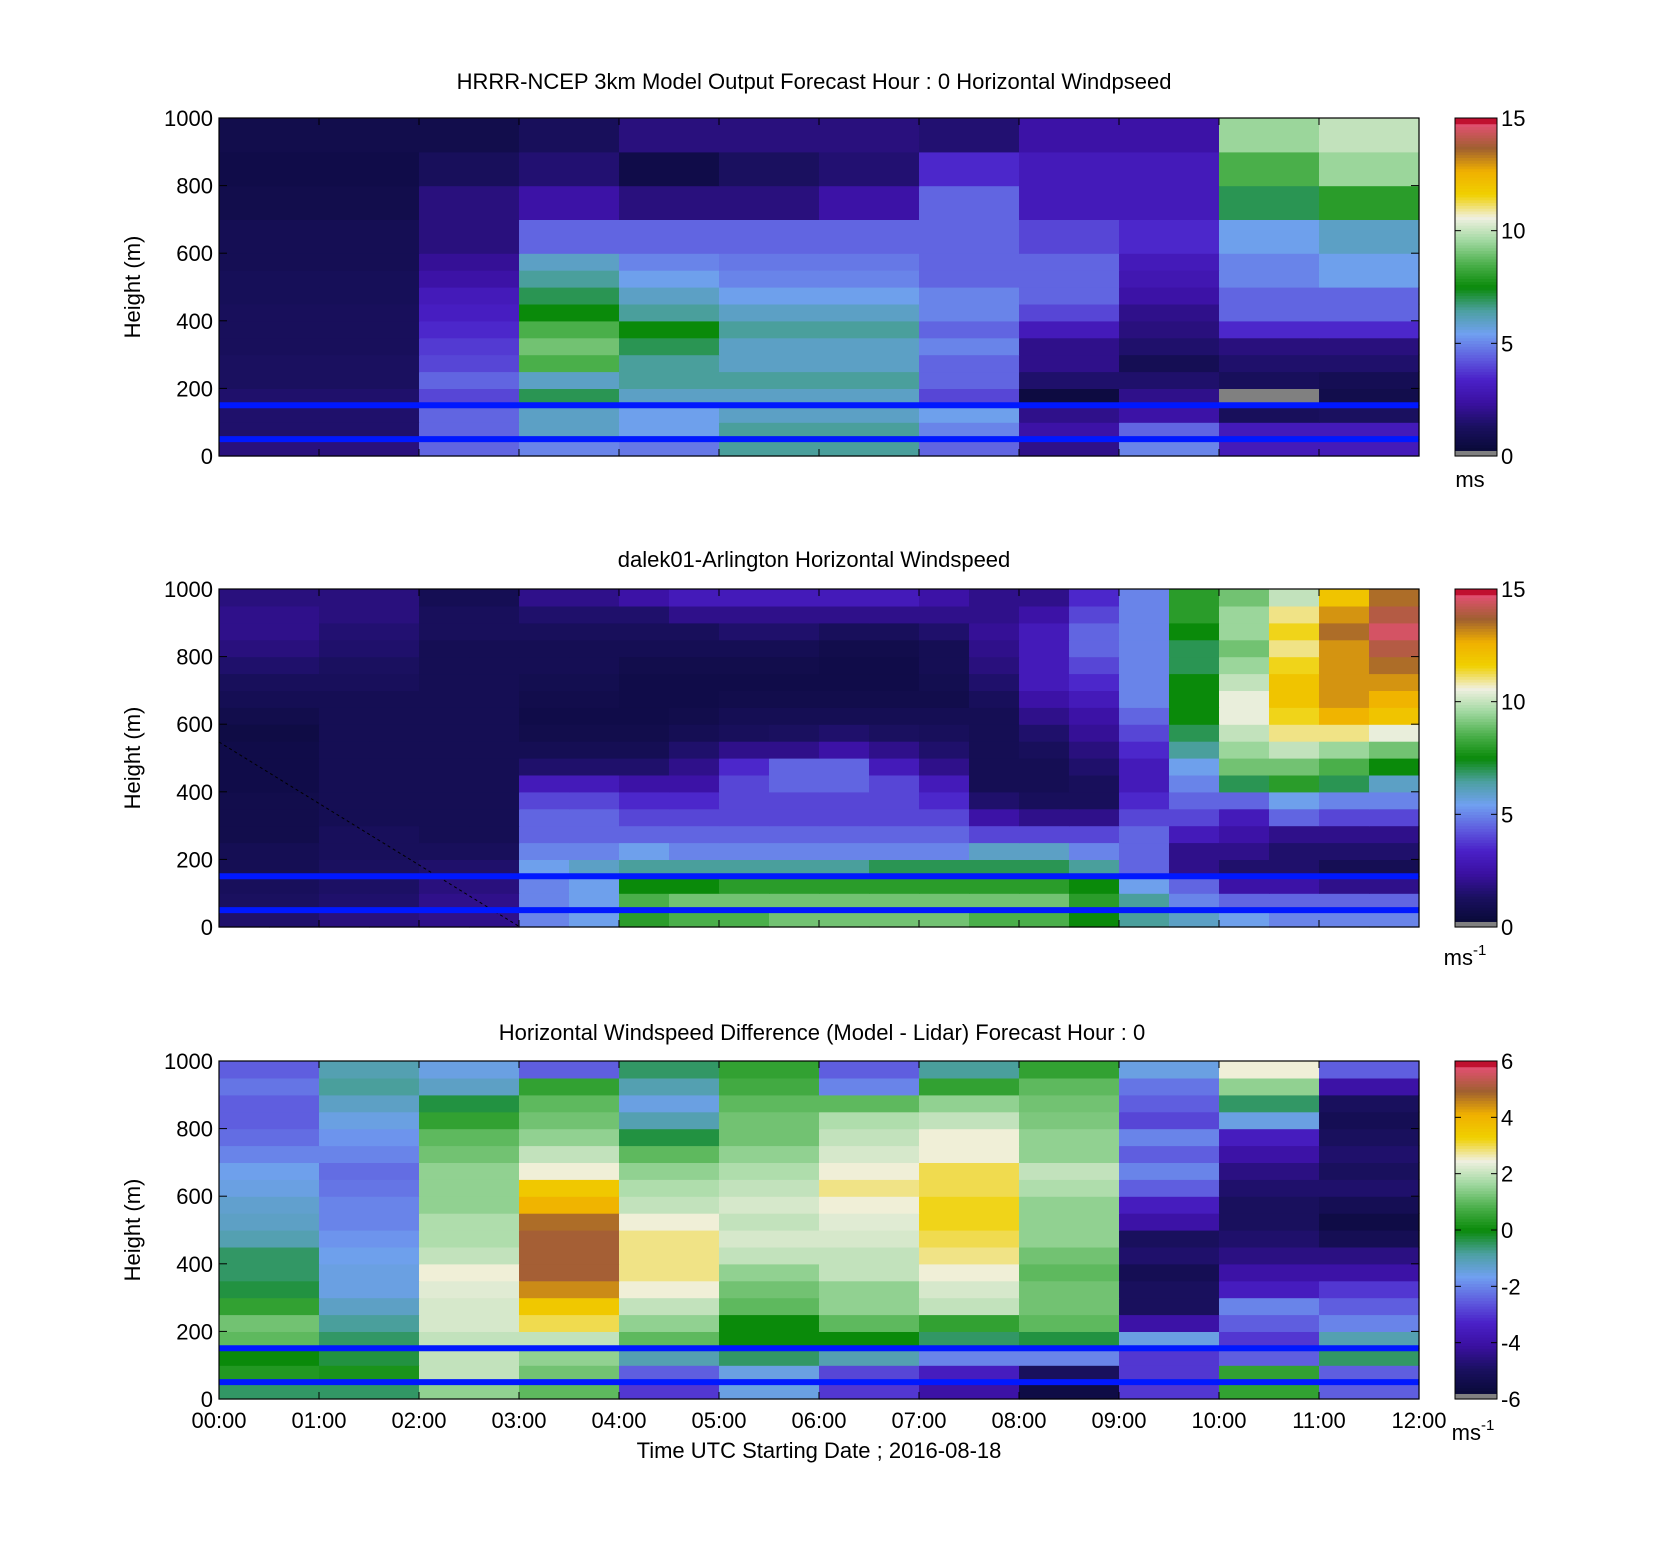 This screenshot has width=1680, height=1561. Describe the element at coordinates (1473, 1431) in the screenshot. I see `colorbar-unit: ms-1` at that location.